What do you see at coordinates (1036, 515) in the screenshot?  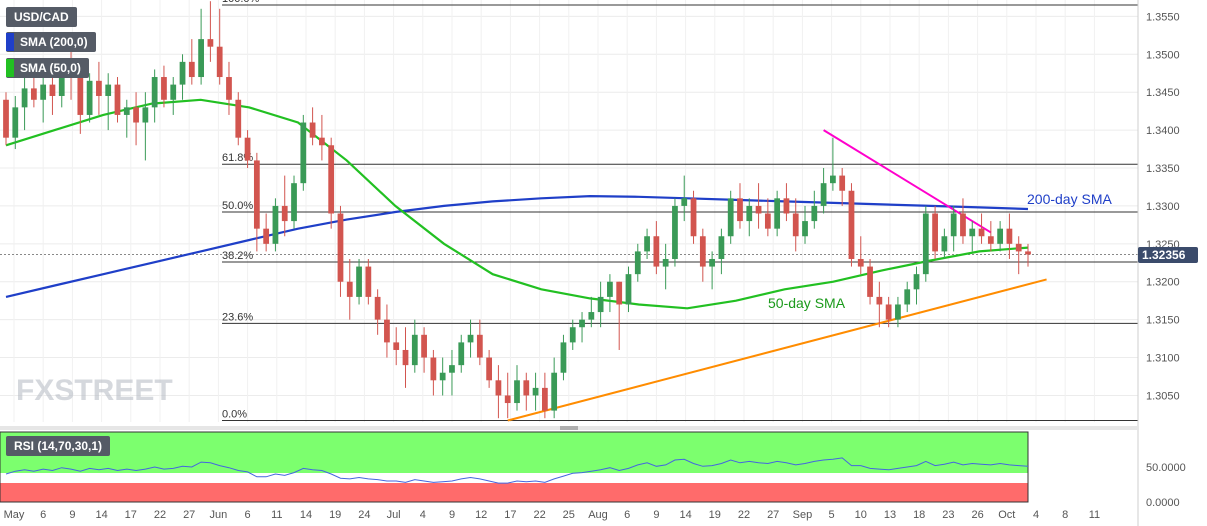 I see `x-tick-label: 4` at bounding box center [1036, 515].